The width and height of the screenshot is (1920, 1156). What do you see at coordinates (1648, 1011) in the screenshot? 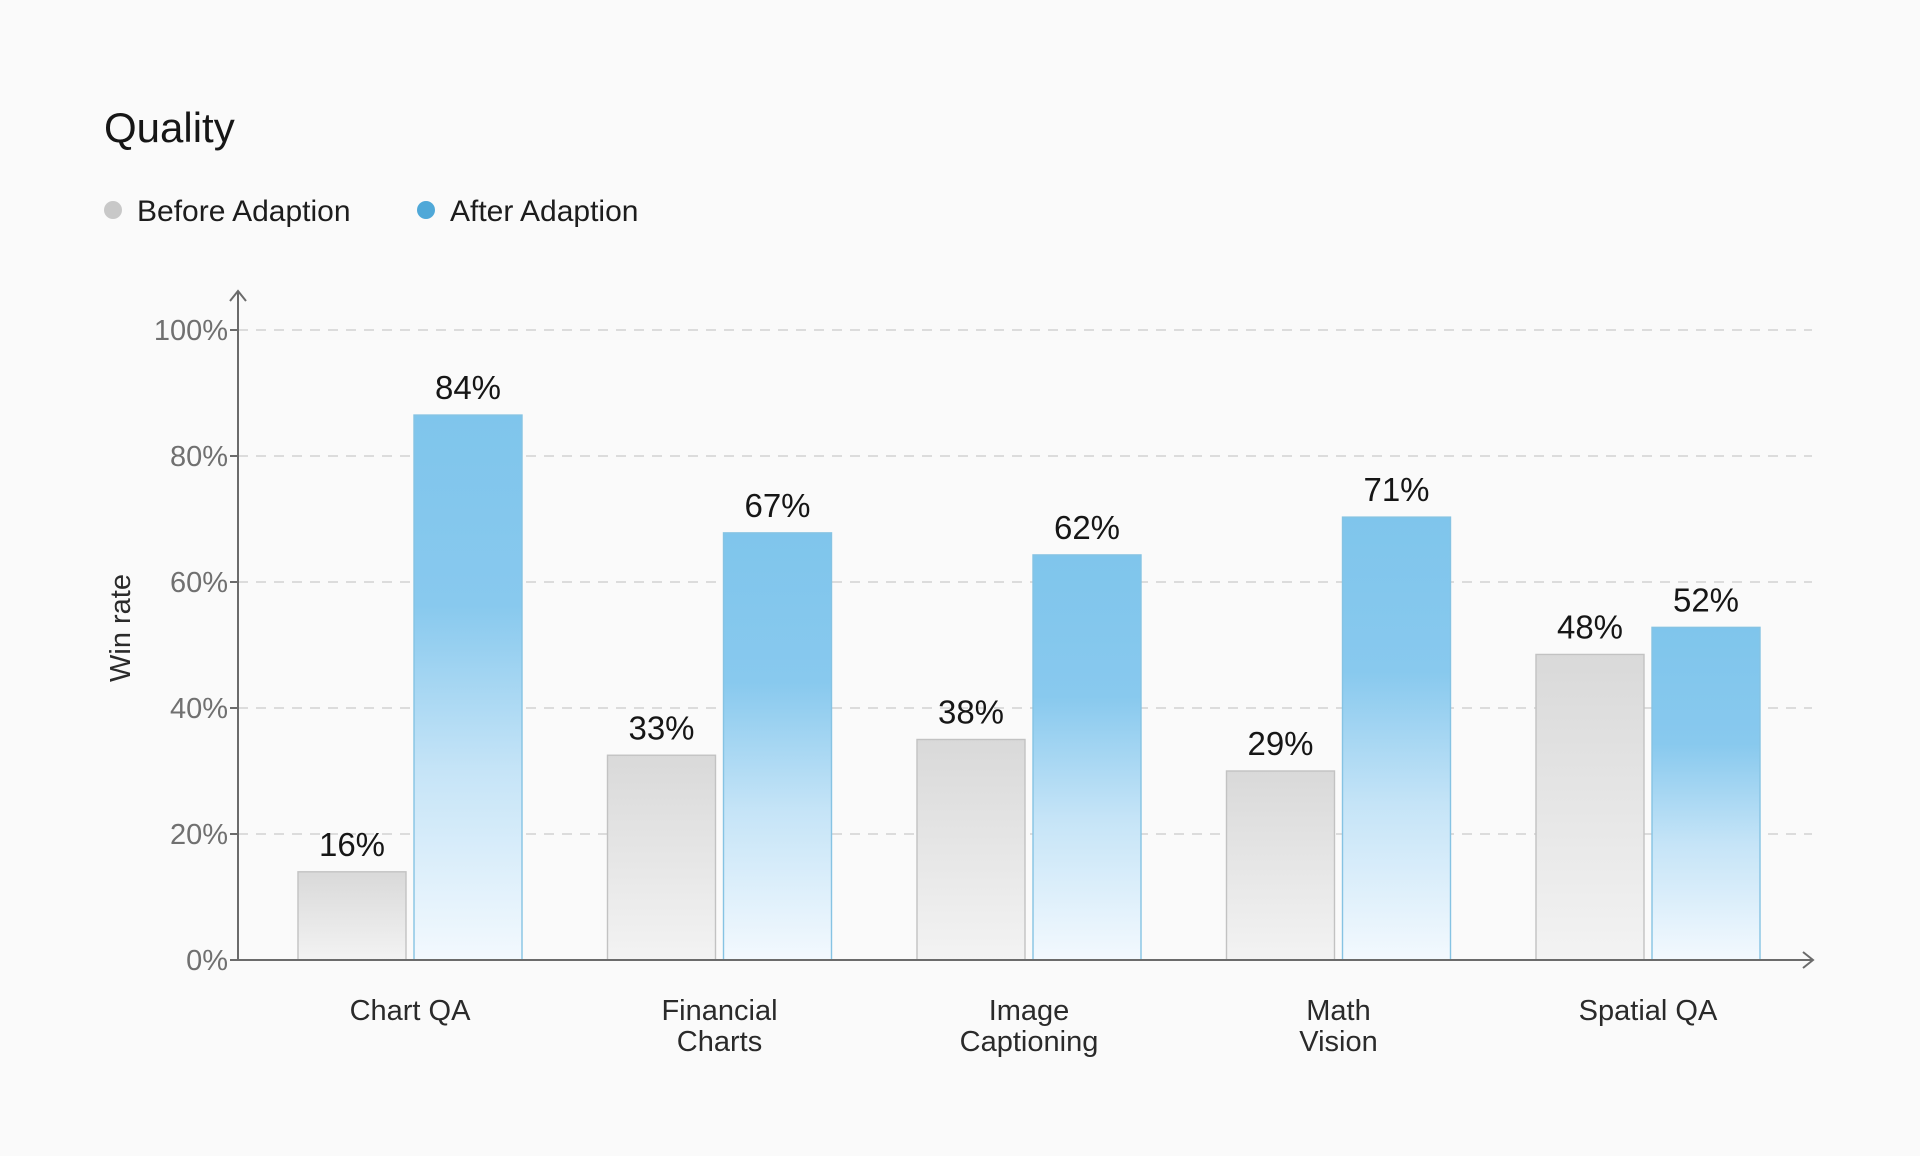
I see `category-label-4-line-0: Spatial QA` at bounding box center [1648, 1011].